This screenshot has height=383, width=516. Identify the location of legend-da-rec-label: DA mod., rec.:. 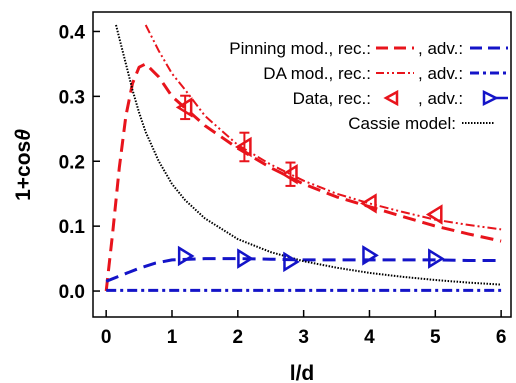
(317, 73).